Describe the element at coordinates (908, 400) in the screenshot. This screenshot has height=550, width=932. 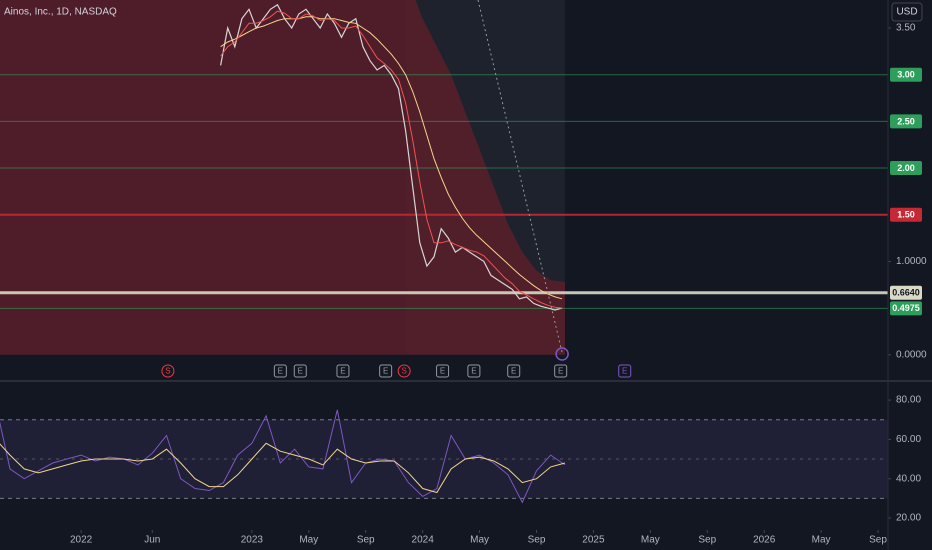
I see `y-tick-label: 80.00` at that location.